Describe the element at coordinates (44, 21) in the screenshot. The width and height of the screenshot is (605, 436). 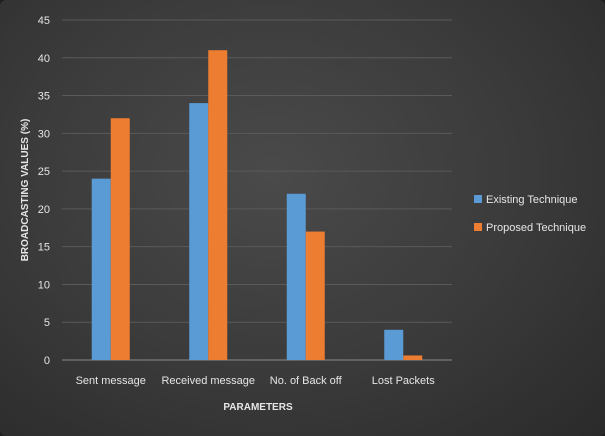
I see `y-tick-label: 45` at that location.